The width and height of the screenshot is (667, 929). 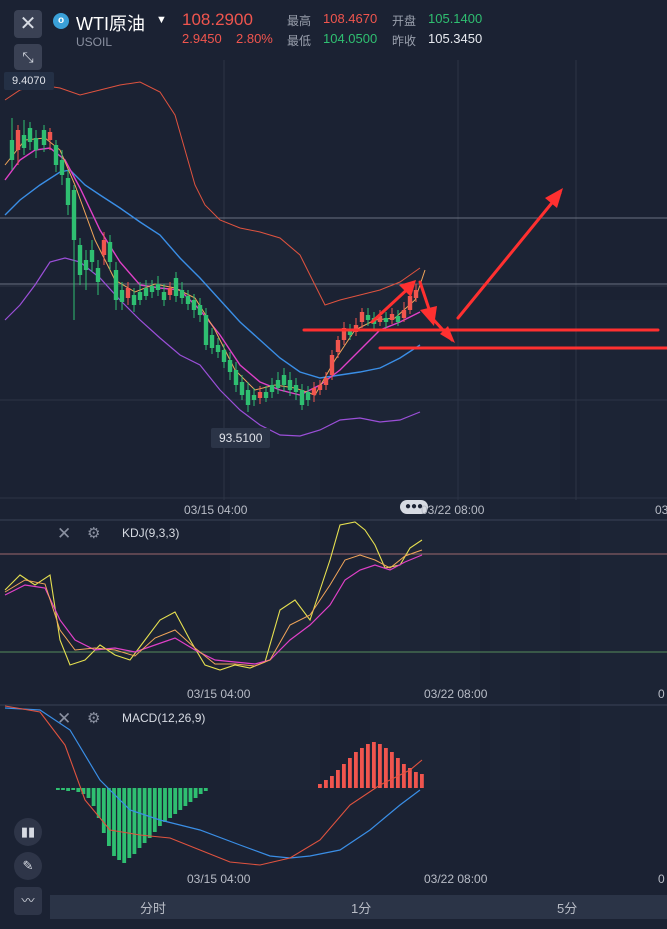 What do you see at coordinates (299, 41) in the screenshot?
I see `low-label: 最低` at bounding box center [299, 41].